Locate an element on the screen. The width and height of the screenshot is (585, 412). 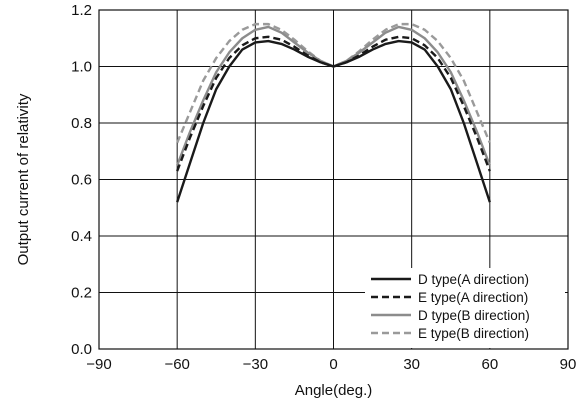
legend-label-3: D type(B direction) is located at coordinates (474, 315).